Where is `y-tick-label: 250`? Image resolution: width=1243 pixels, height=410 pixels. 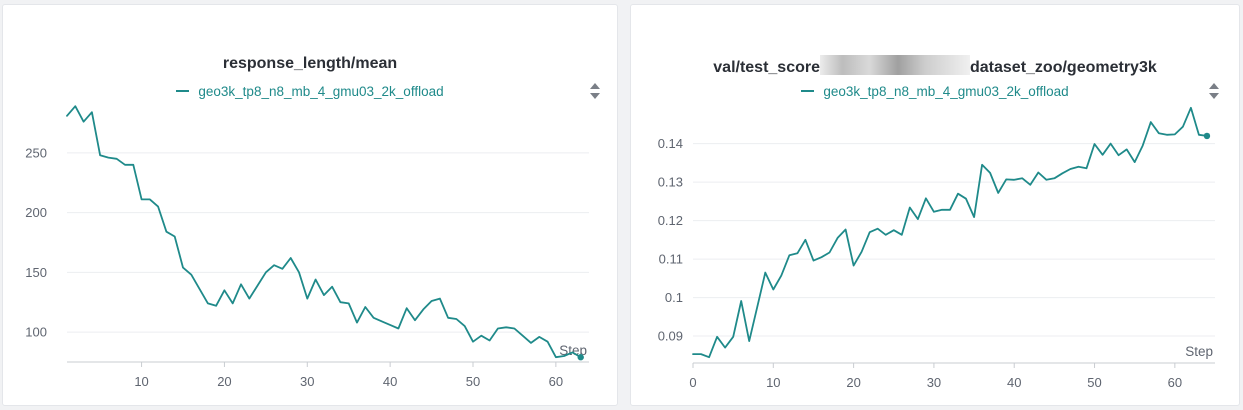 y-tick-label: 250 is located at coordinates (36, 152).